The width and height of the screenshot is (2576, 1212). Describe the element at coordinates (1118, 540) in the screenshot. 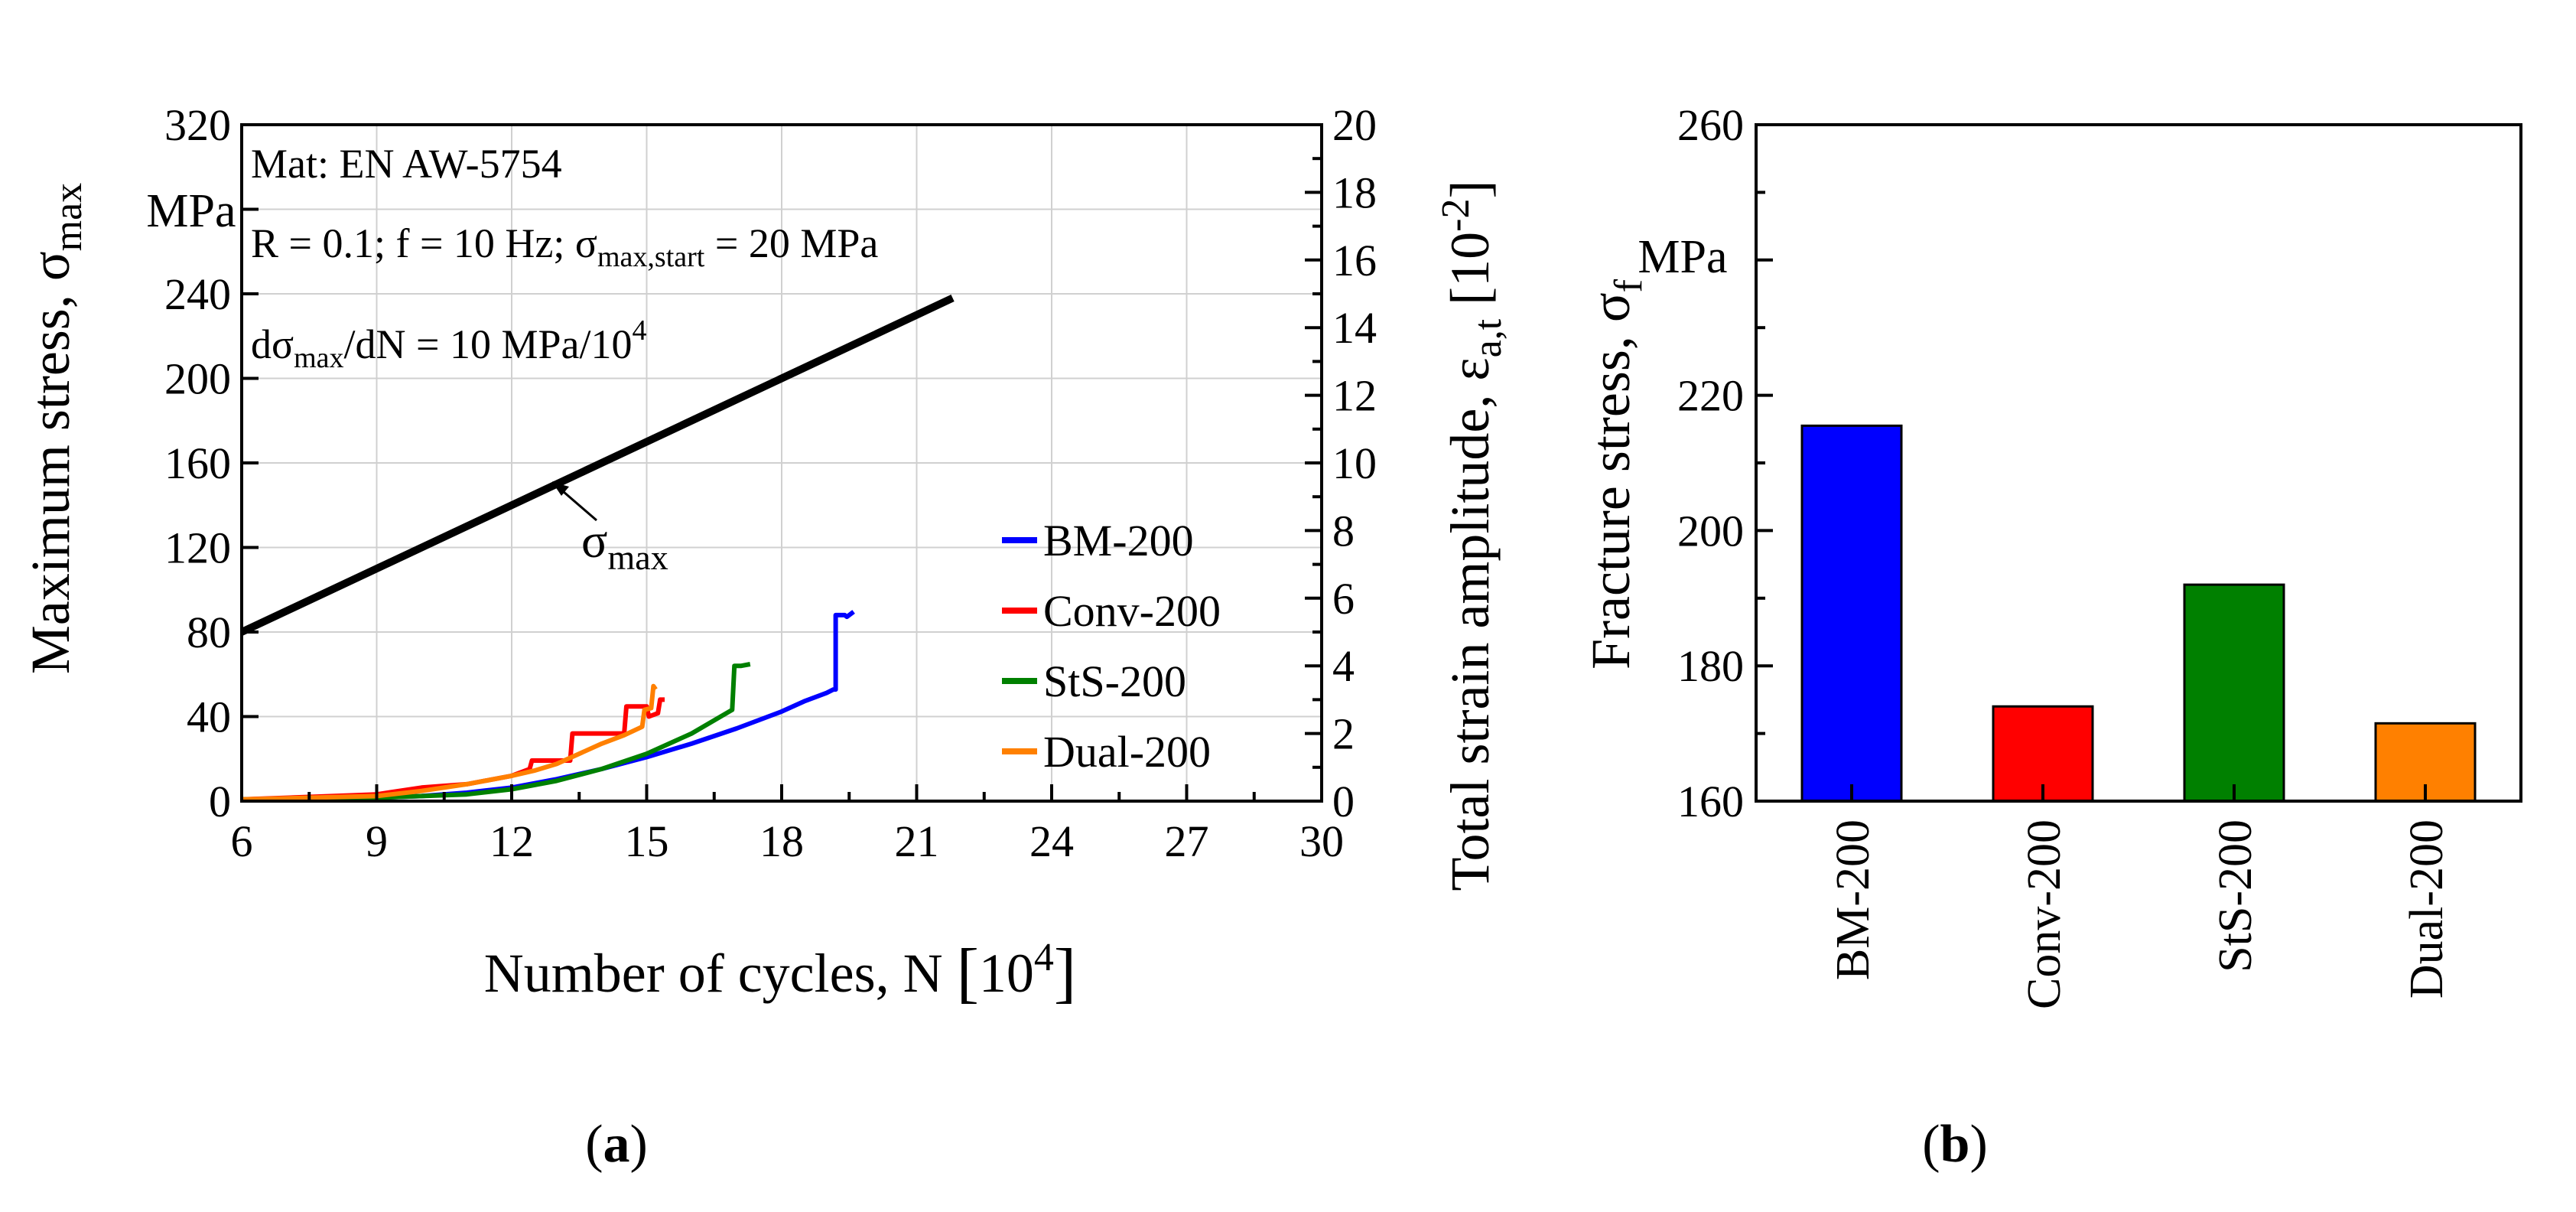

I see `legend-label: BM-200` at that location.